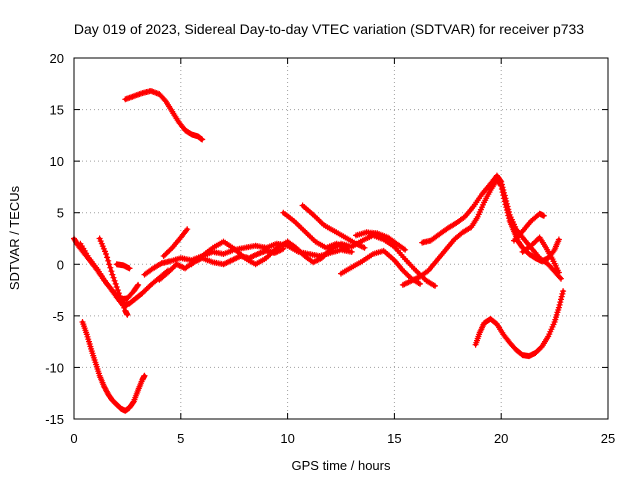 This screenshot has width=640, height=480. I want to click on y-tick-label: 0, so click(60, 264).